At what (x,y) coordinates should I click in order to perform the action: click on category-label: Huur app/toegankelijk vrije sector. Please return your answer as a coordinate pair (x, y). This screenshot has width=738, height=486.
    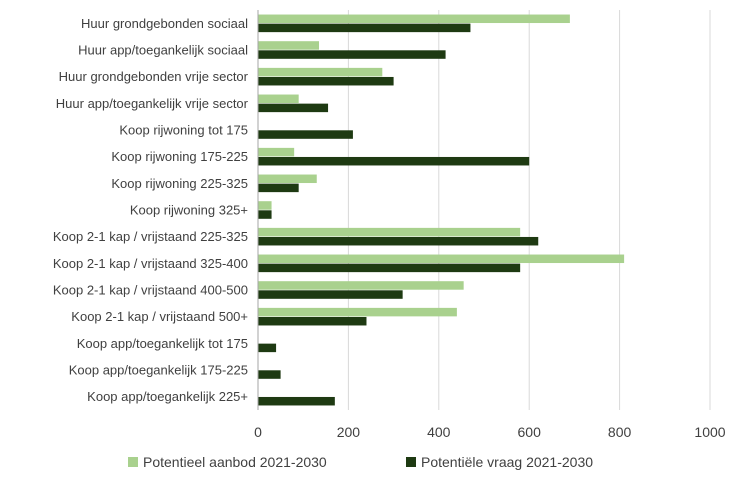
    Looking at the image, I should click on (152, 103).